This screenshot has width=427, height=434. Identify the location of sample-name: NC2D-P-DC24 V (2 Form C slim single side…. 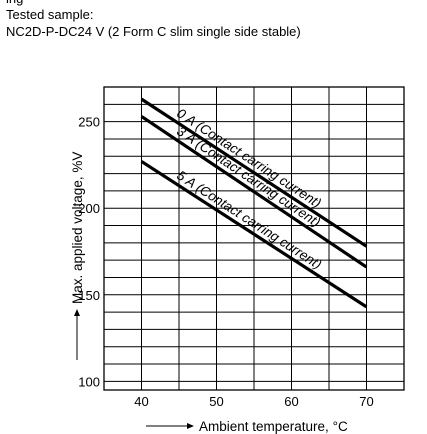
(153, 31).